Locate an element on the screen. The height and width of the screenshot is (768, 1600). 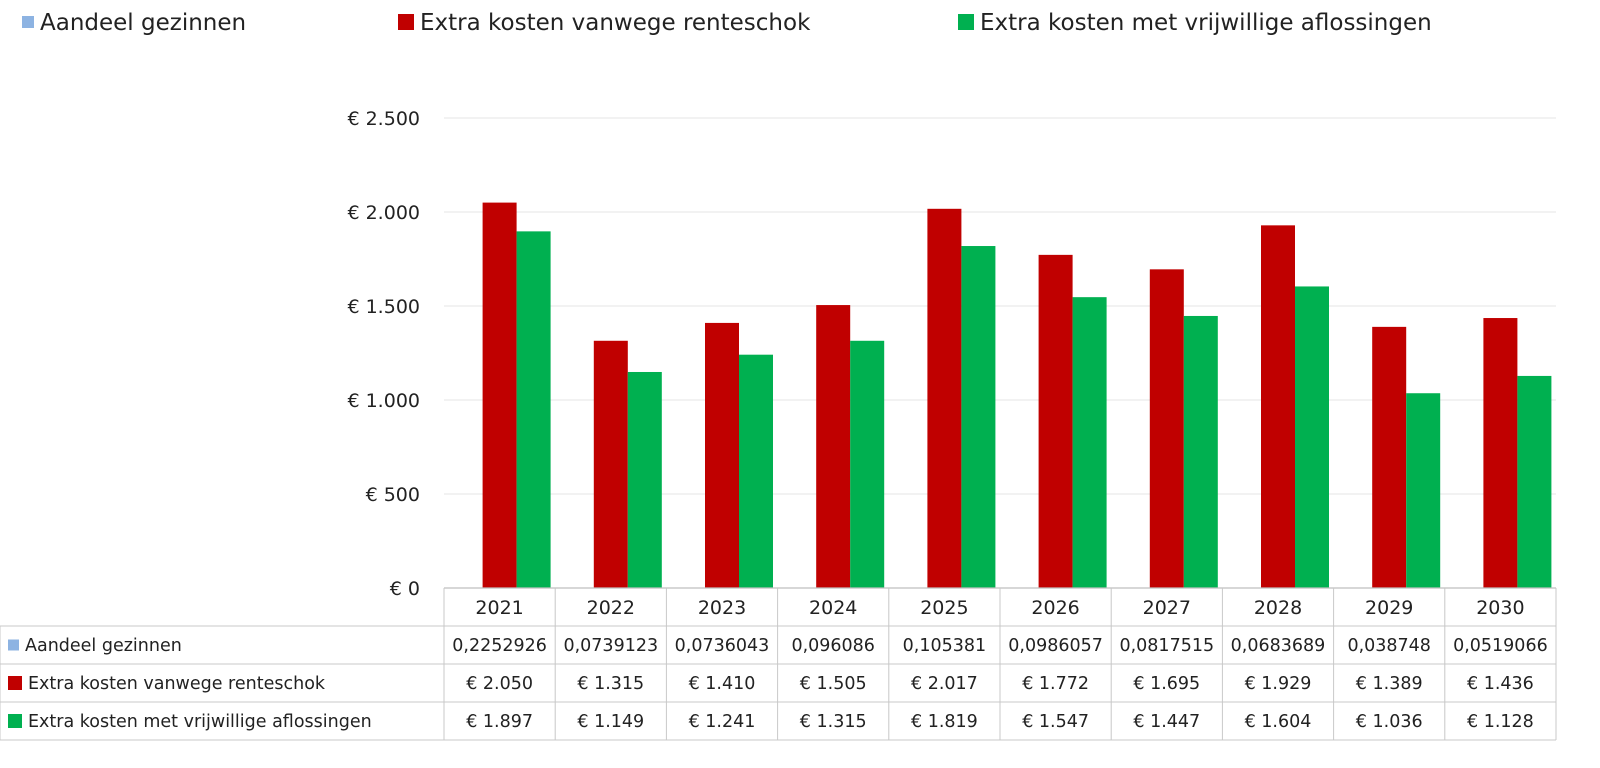
x-tick-label: 2030 is located at coordinates (1500, 608).